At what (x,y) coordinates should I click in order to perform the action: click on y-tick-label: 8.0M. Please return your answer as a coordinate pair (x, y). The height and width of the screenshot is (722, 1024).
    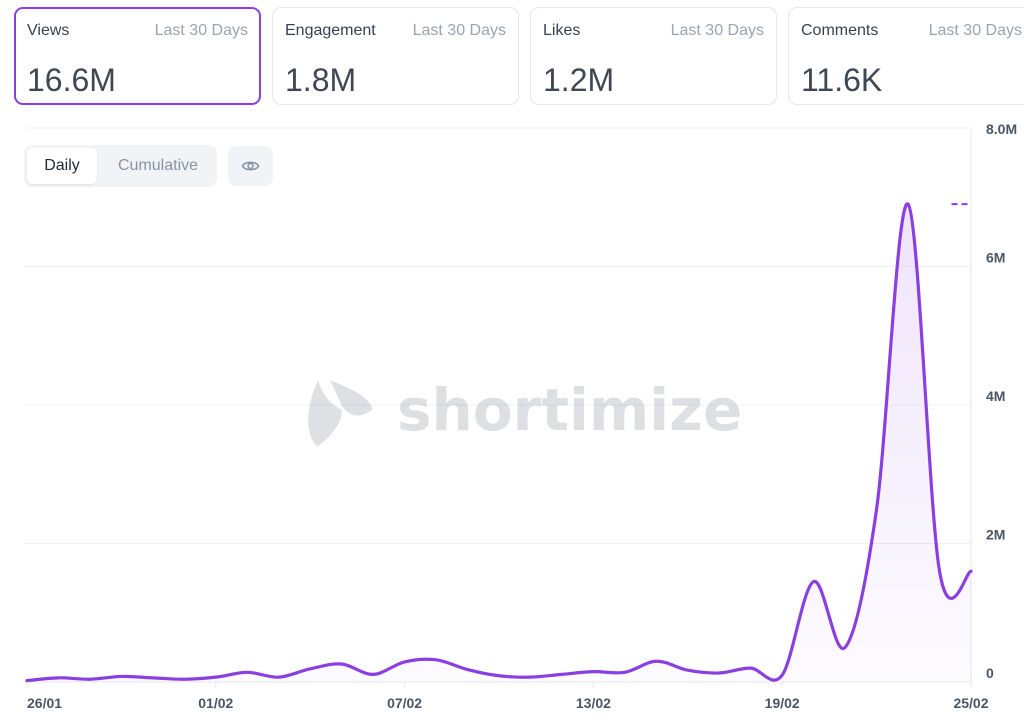
    Looking at the image, I should click on (1001, 129).